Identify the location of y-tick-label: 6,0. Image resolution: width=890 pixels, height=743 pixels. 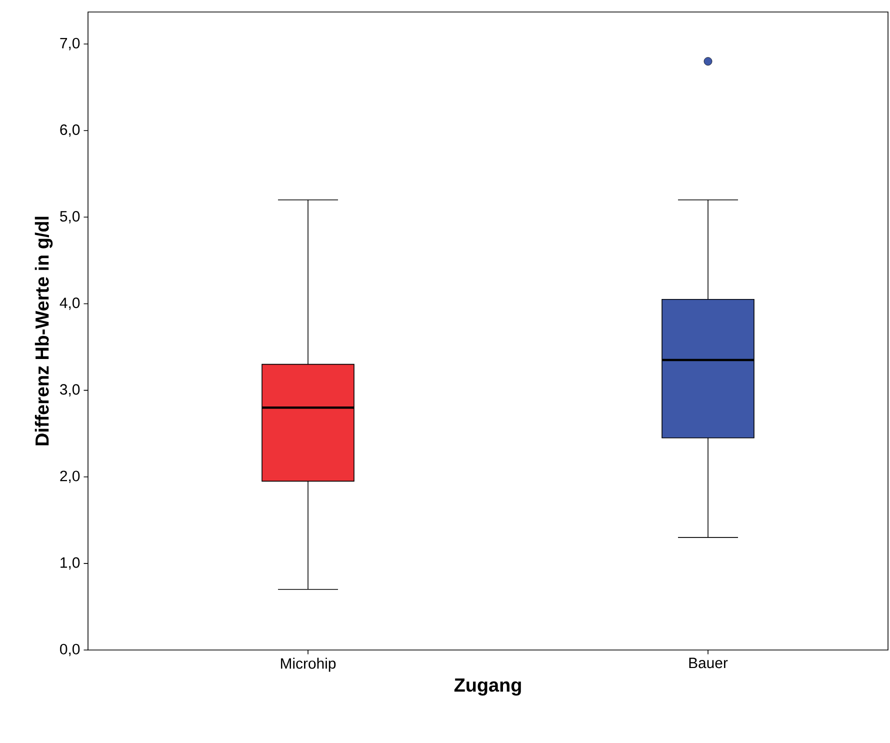
(70, 130).